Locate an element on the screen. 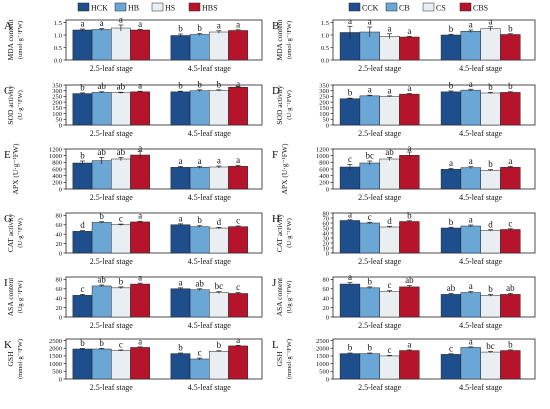 This screenshot has height=409, width=550. y-tick-label: 50 is located at coordinates (326, 120).